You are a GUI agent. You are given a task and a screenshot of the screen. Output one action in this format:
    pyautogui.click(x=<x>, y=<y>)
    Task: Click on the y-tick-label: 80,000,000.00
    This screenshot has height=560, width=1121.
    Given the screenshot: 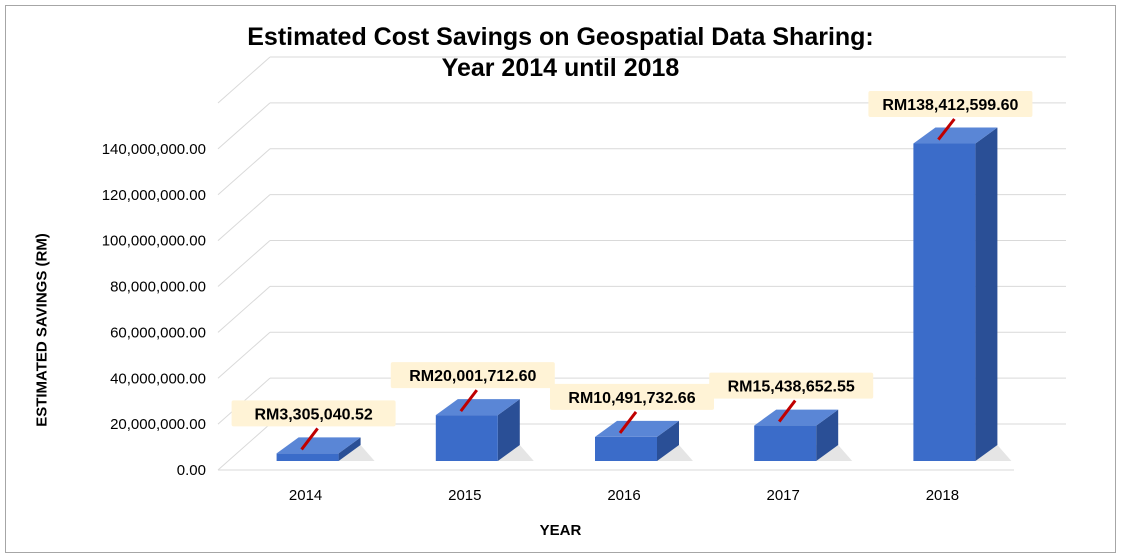 What is the action you would take?
    pyautogui.click(x=158, y=287)
    